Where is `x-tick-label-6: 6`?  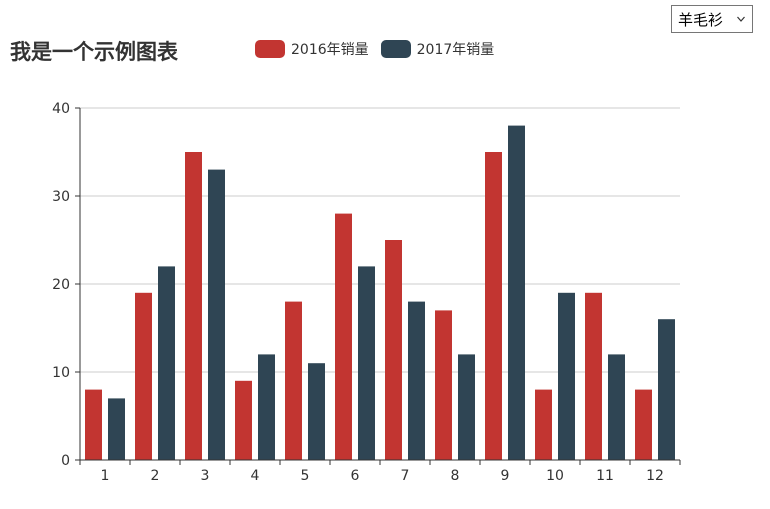 x-tick-label-6: 6 is located at coordinates (355, 476).